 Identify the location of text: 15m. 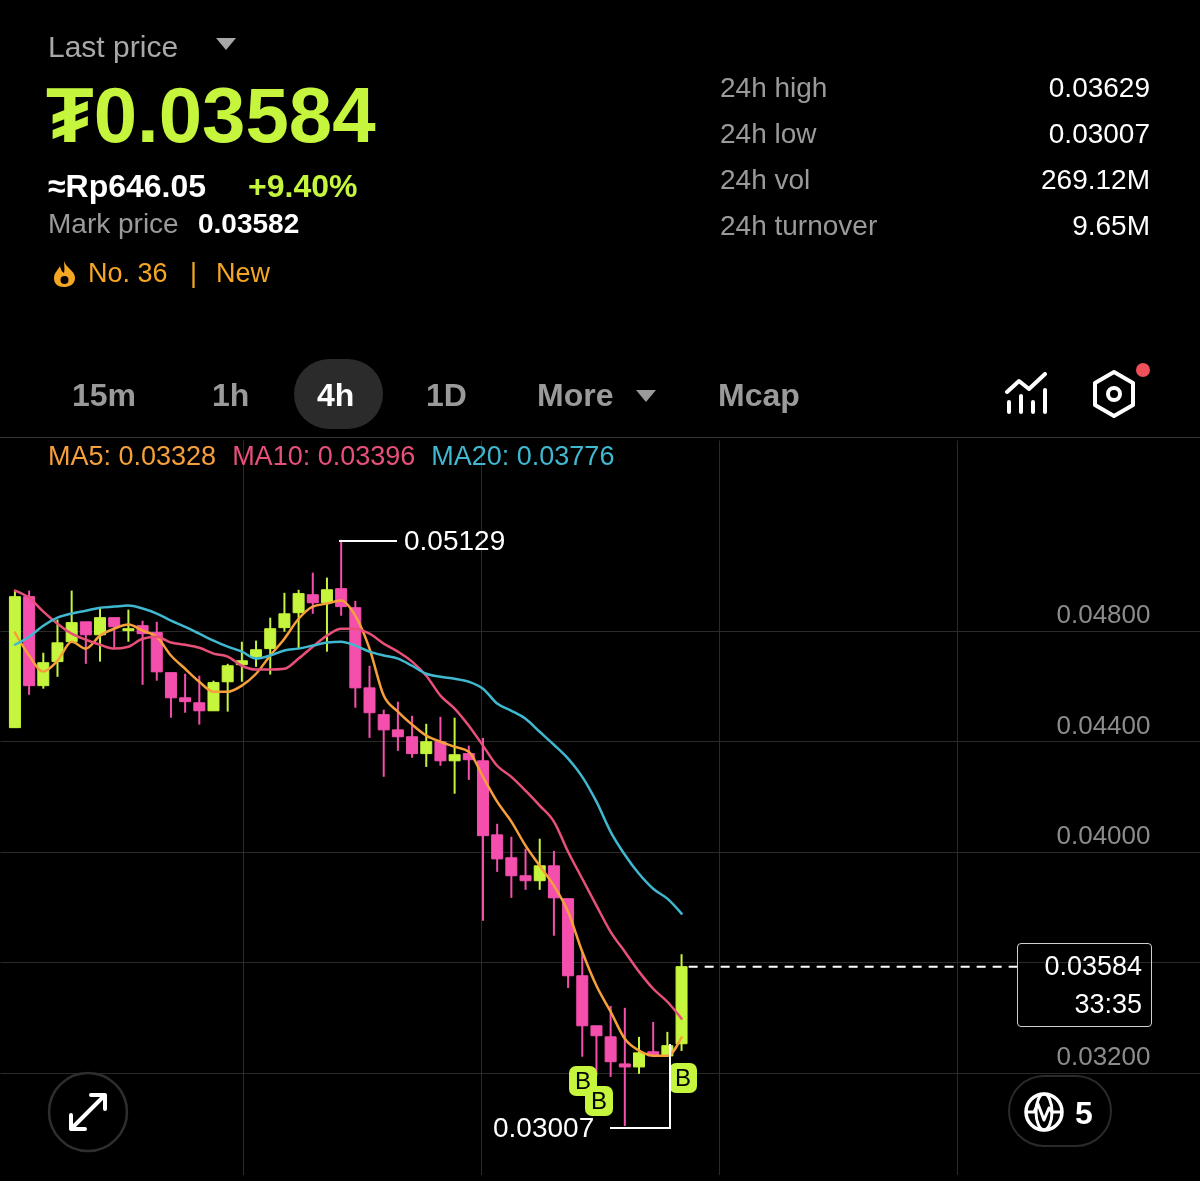
(104, 395).